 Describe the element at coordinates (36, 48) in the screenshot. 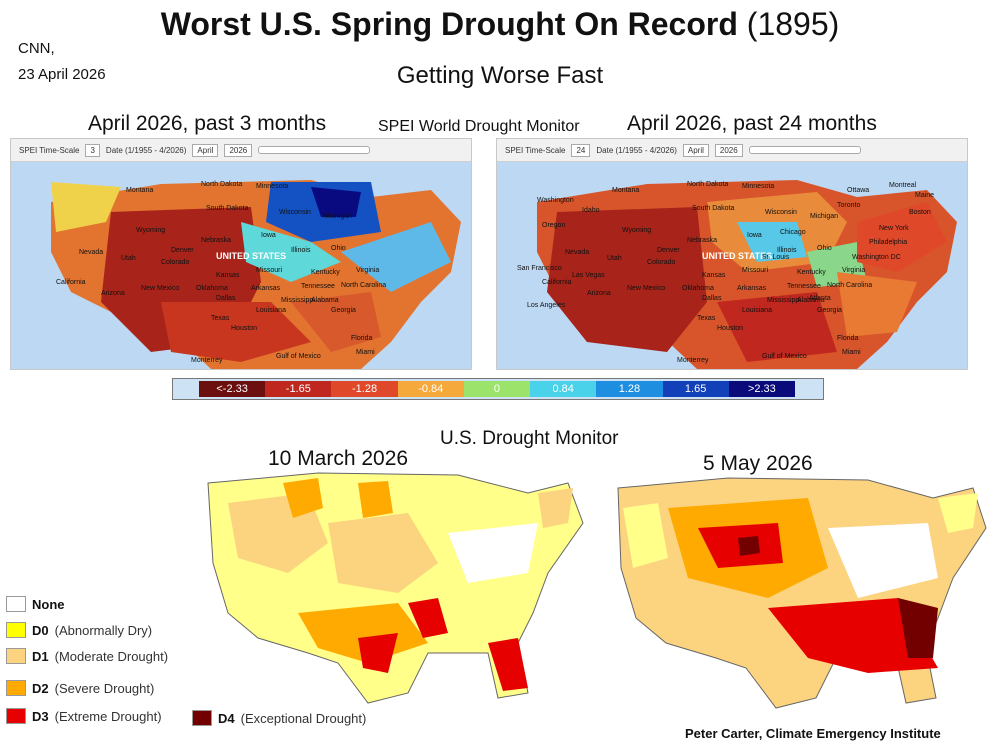

I see `source-outlet: CNN,` at that location.